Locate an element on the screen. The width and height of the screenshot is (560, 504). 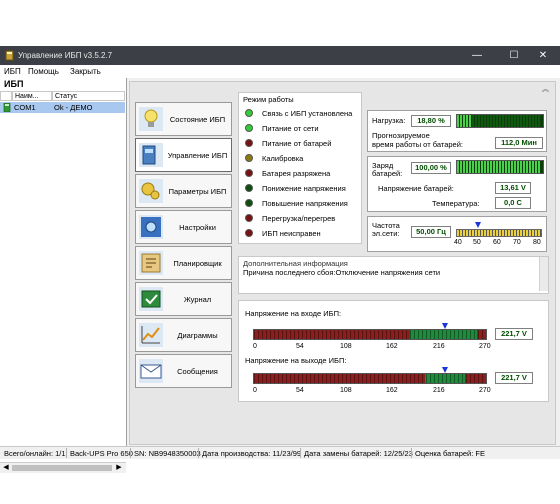
status-battery-rating: Оценка батарей: FE is located at coordinates (450, 453).